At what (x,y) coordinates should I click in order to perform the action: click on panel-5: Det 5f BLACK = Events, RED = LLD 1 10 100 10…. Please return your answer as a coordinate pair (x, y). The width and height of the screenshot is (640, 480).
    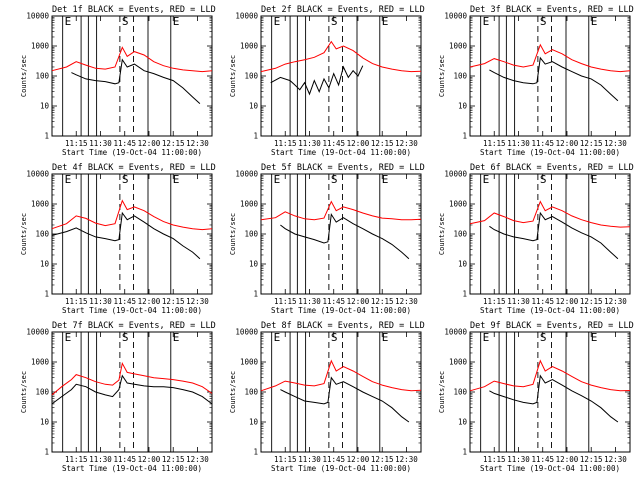
    Looking at the image, I should click on (327, 239).